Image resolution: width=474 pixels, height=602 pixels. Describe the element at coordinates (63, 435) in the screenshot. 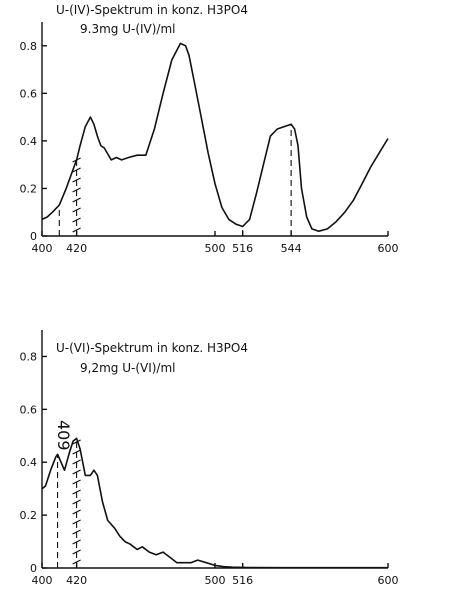

I see `annotation-label: 409` at that location.